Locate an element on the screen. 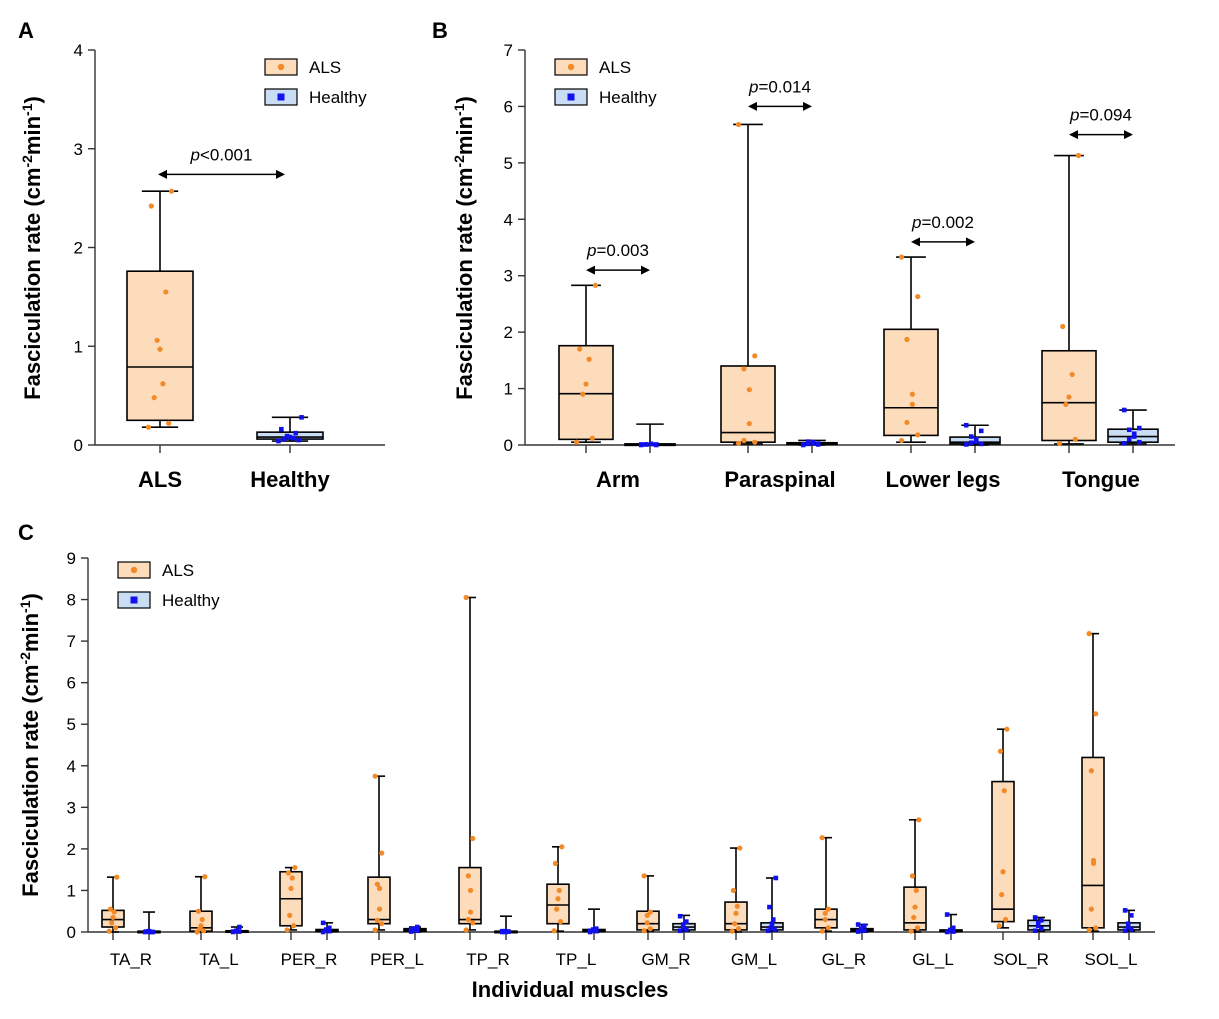 Image resolution: width=1219 pixels, height=1019 pixels. panel-letter-a: A is located at coordinates (26, 30).